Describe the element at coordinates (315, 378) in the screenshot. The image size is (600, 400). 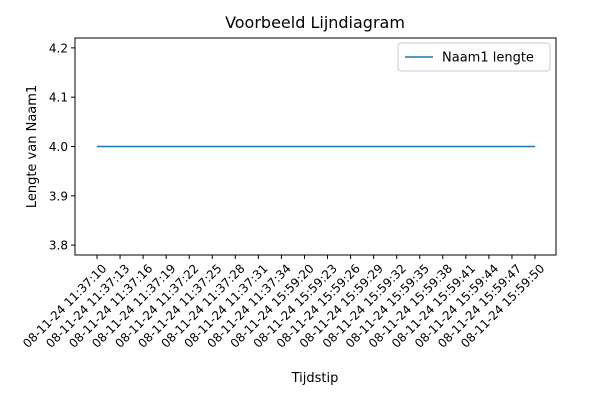
I see `x-axis-label: Tijdstip` at that location.